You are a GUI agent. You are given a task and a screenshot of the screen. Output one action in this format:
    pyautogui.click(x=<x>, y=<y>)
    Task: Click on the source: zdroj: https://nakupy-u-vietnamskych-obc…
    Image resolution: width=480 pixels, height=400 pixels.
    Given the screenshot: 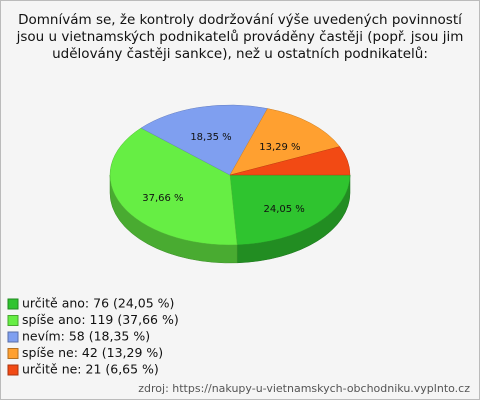 What is the action you would take?
    pyautogui.click(x=304, y=388)
    